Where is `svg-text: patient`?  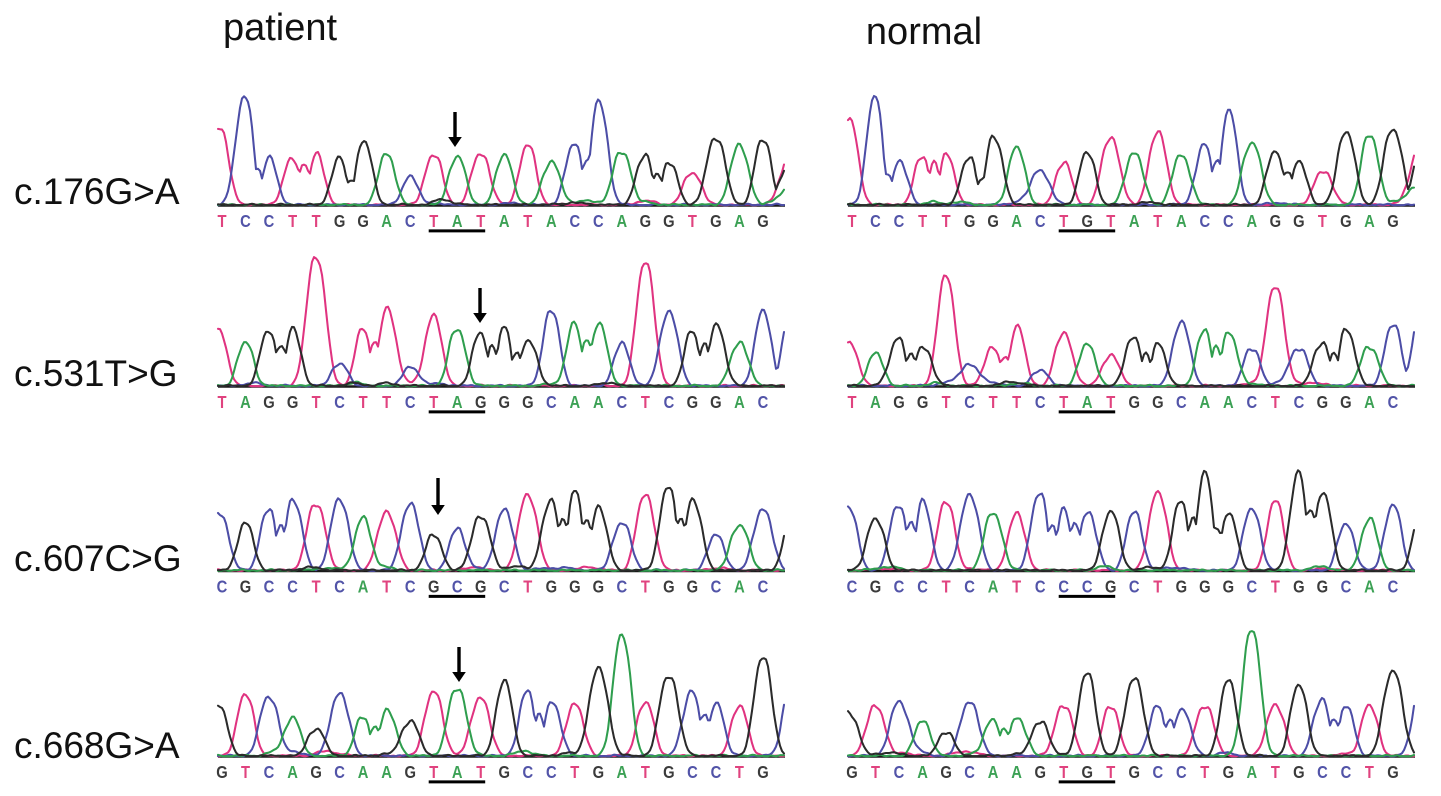
svg-text: patient is located at coordinates (280, 28).